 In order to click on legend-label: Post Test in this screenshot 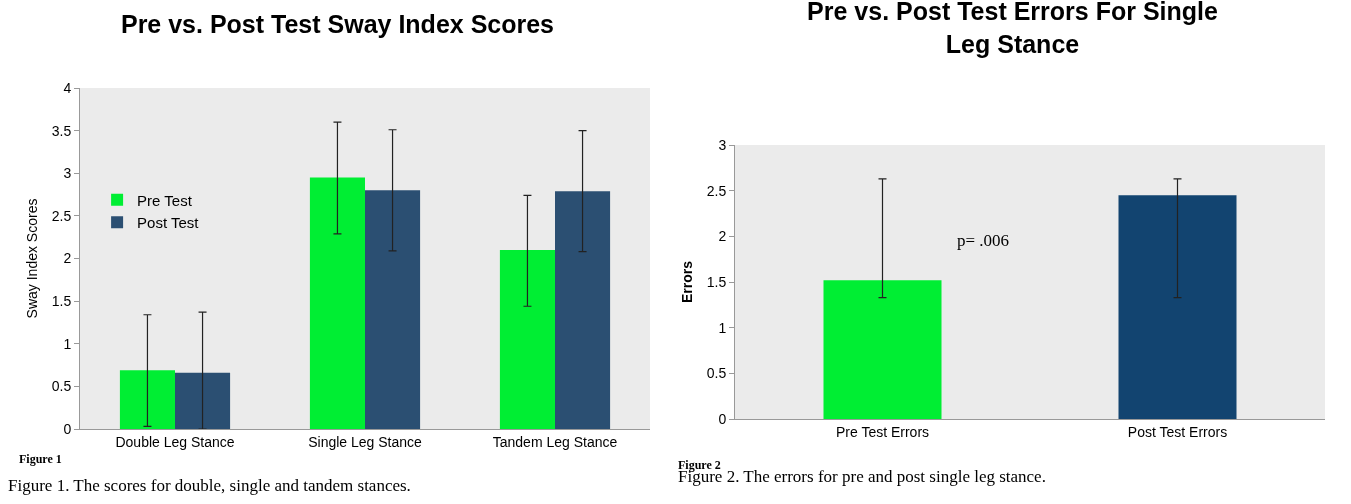, I will do `click(168, 223)`.